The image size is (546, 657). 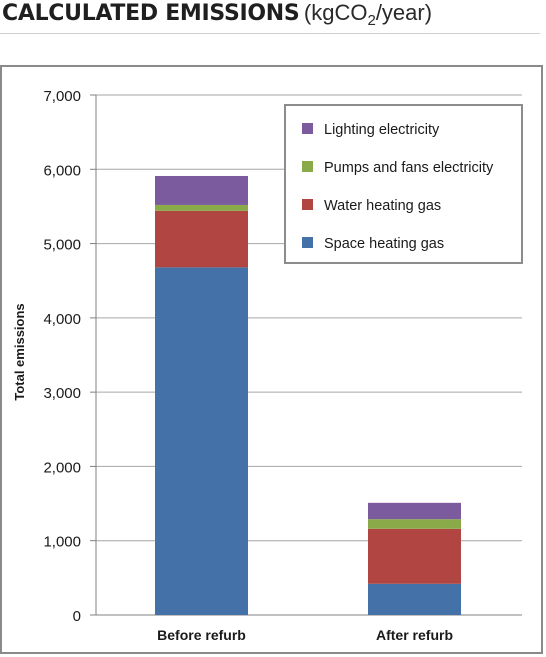 I want to click on chart-title: CALCULATED EMISSIONS (kgCO2/year), so click(x=272, y=16).